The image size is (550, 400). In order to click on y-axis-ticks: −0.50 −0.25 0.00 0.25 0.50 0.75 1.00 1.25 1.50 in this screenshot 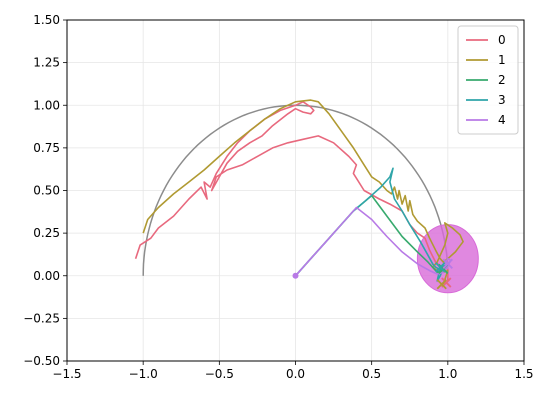, I will do `click(45, 190)`.